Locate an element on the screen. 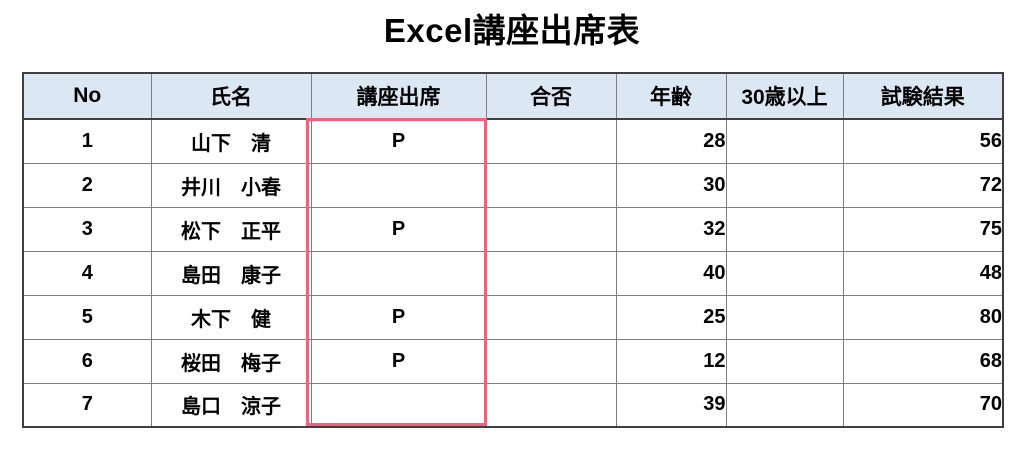  column-header-over30: 30歳以上 is located at coordinates (784, 96).